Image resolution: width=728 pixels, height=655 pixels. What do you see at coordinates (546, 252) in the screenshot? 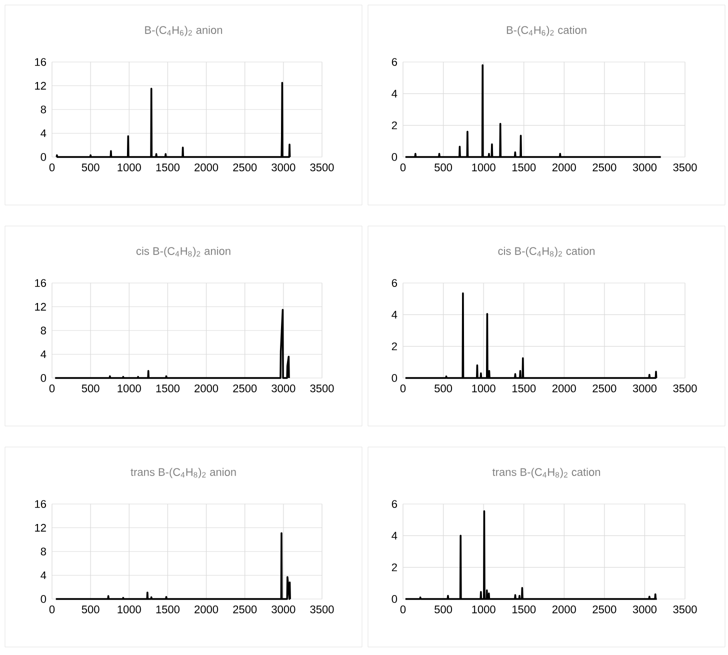
I see `chart-title: cis B-(C$_{4}$H$_{8}$)$_{2}$ cation` at bounding box center [546, 252].